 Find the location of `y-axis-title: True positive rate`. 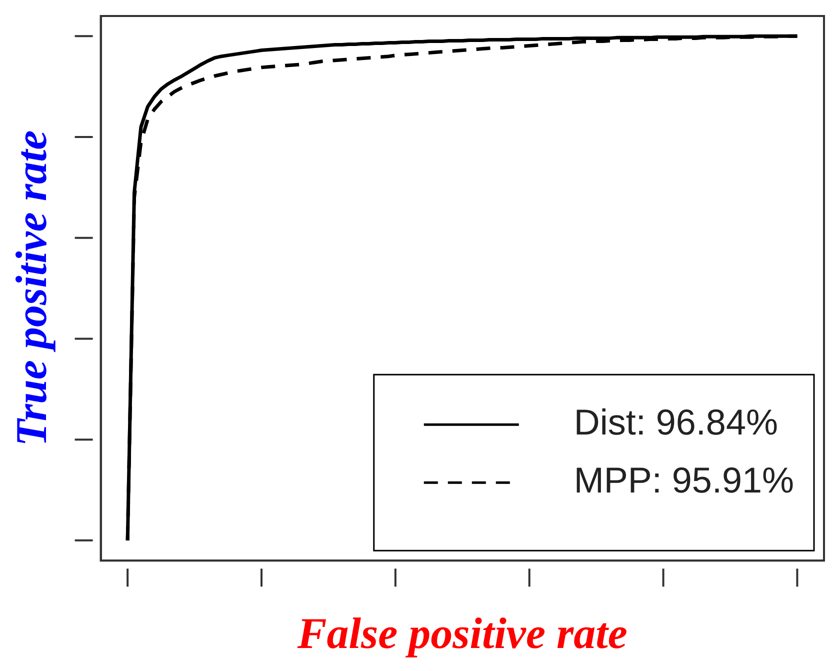

y-axis-title: True positive rate is located at coordinates (31, 288).